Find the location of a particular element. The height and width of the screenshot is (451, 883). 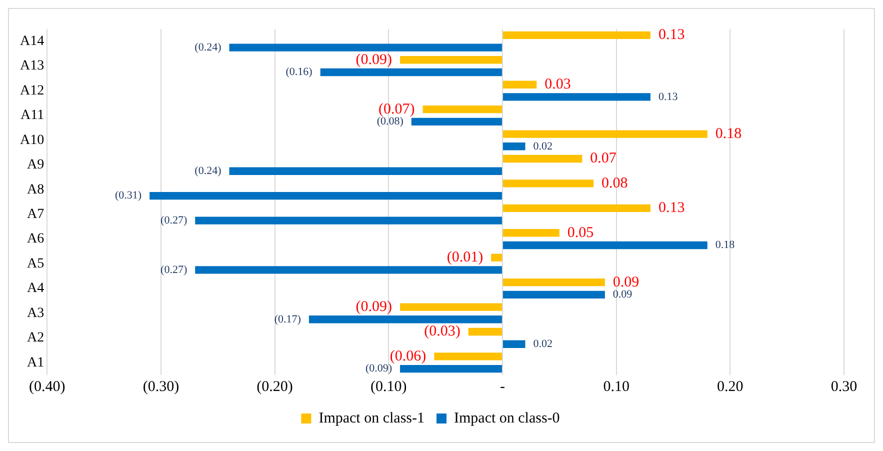

data-label: (0.01) is located at coordinates (465, 258).